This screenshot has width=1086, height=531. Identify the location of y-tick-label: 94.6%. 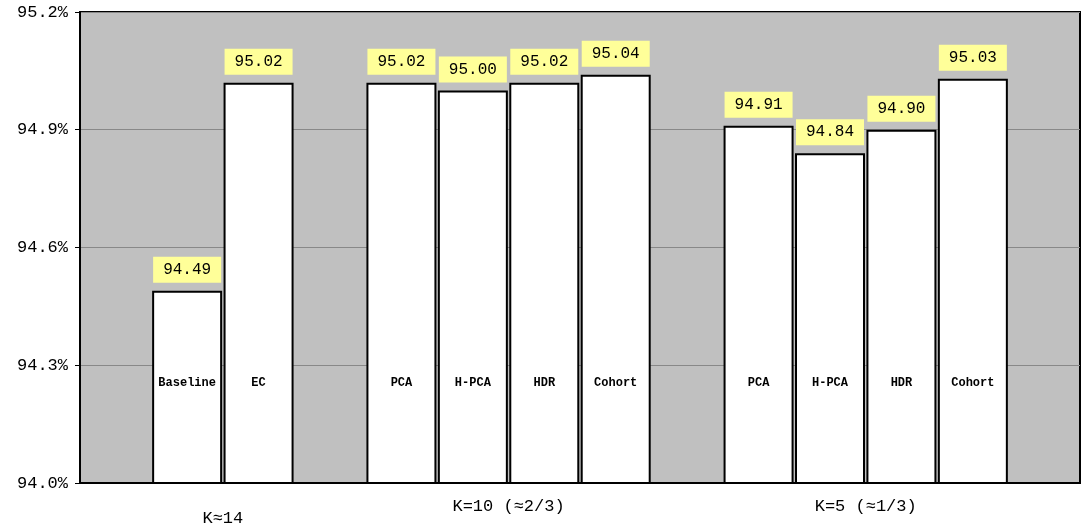
(42, 247).